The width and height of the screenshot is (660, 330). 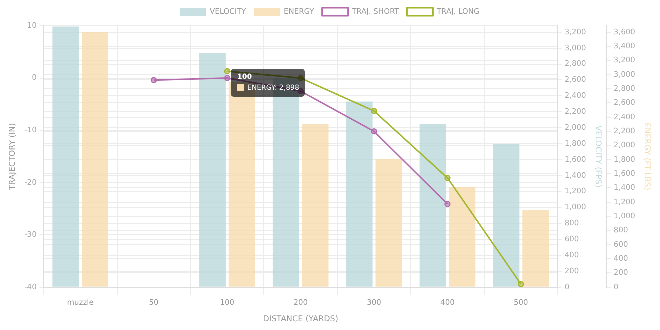 What do you see at coordinates (12, 157) in the screenshot?
I see `y-axis-title: TRAJECTORY (IN)` at bounding box center [12, 157].